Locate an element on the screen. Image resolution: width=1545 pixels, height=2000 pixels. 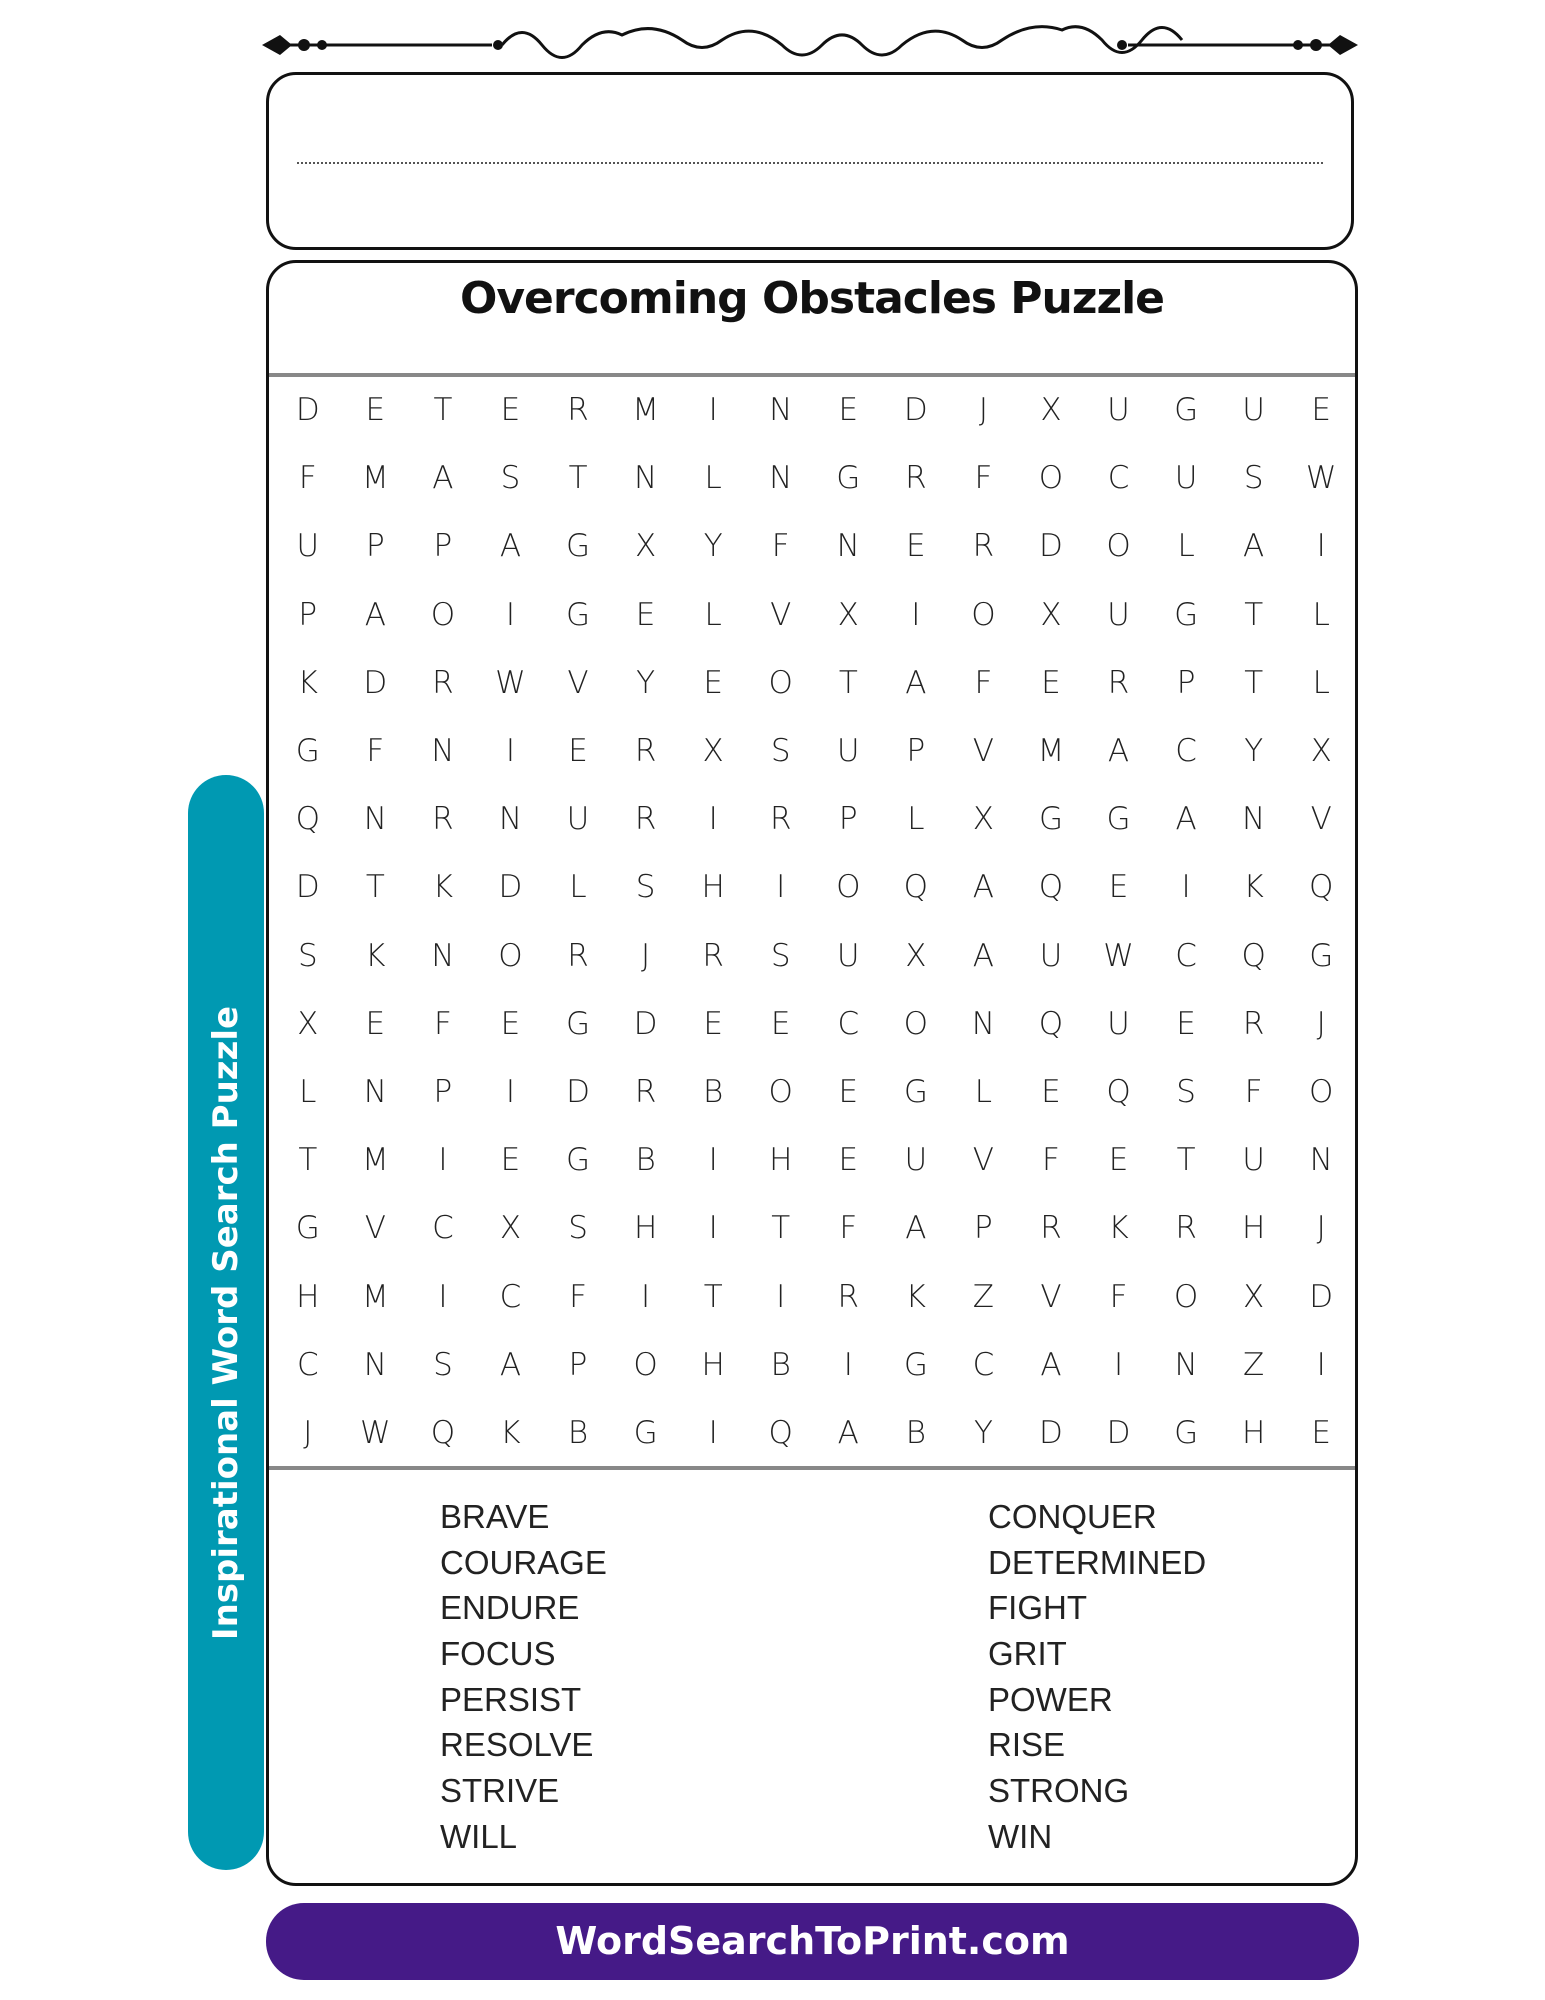
grid-letter: L is located at coordinates (1321, 682).